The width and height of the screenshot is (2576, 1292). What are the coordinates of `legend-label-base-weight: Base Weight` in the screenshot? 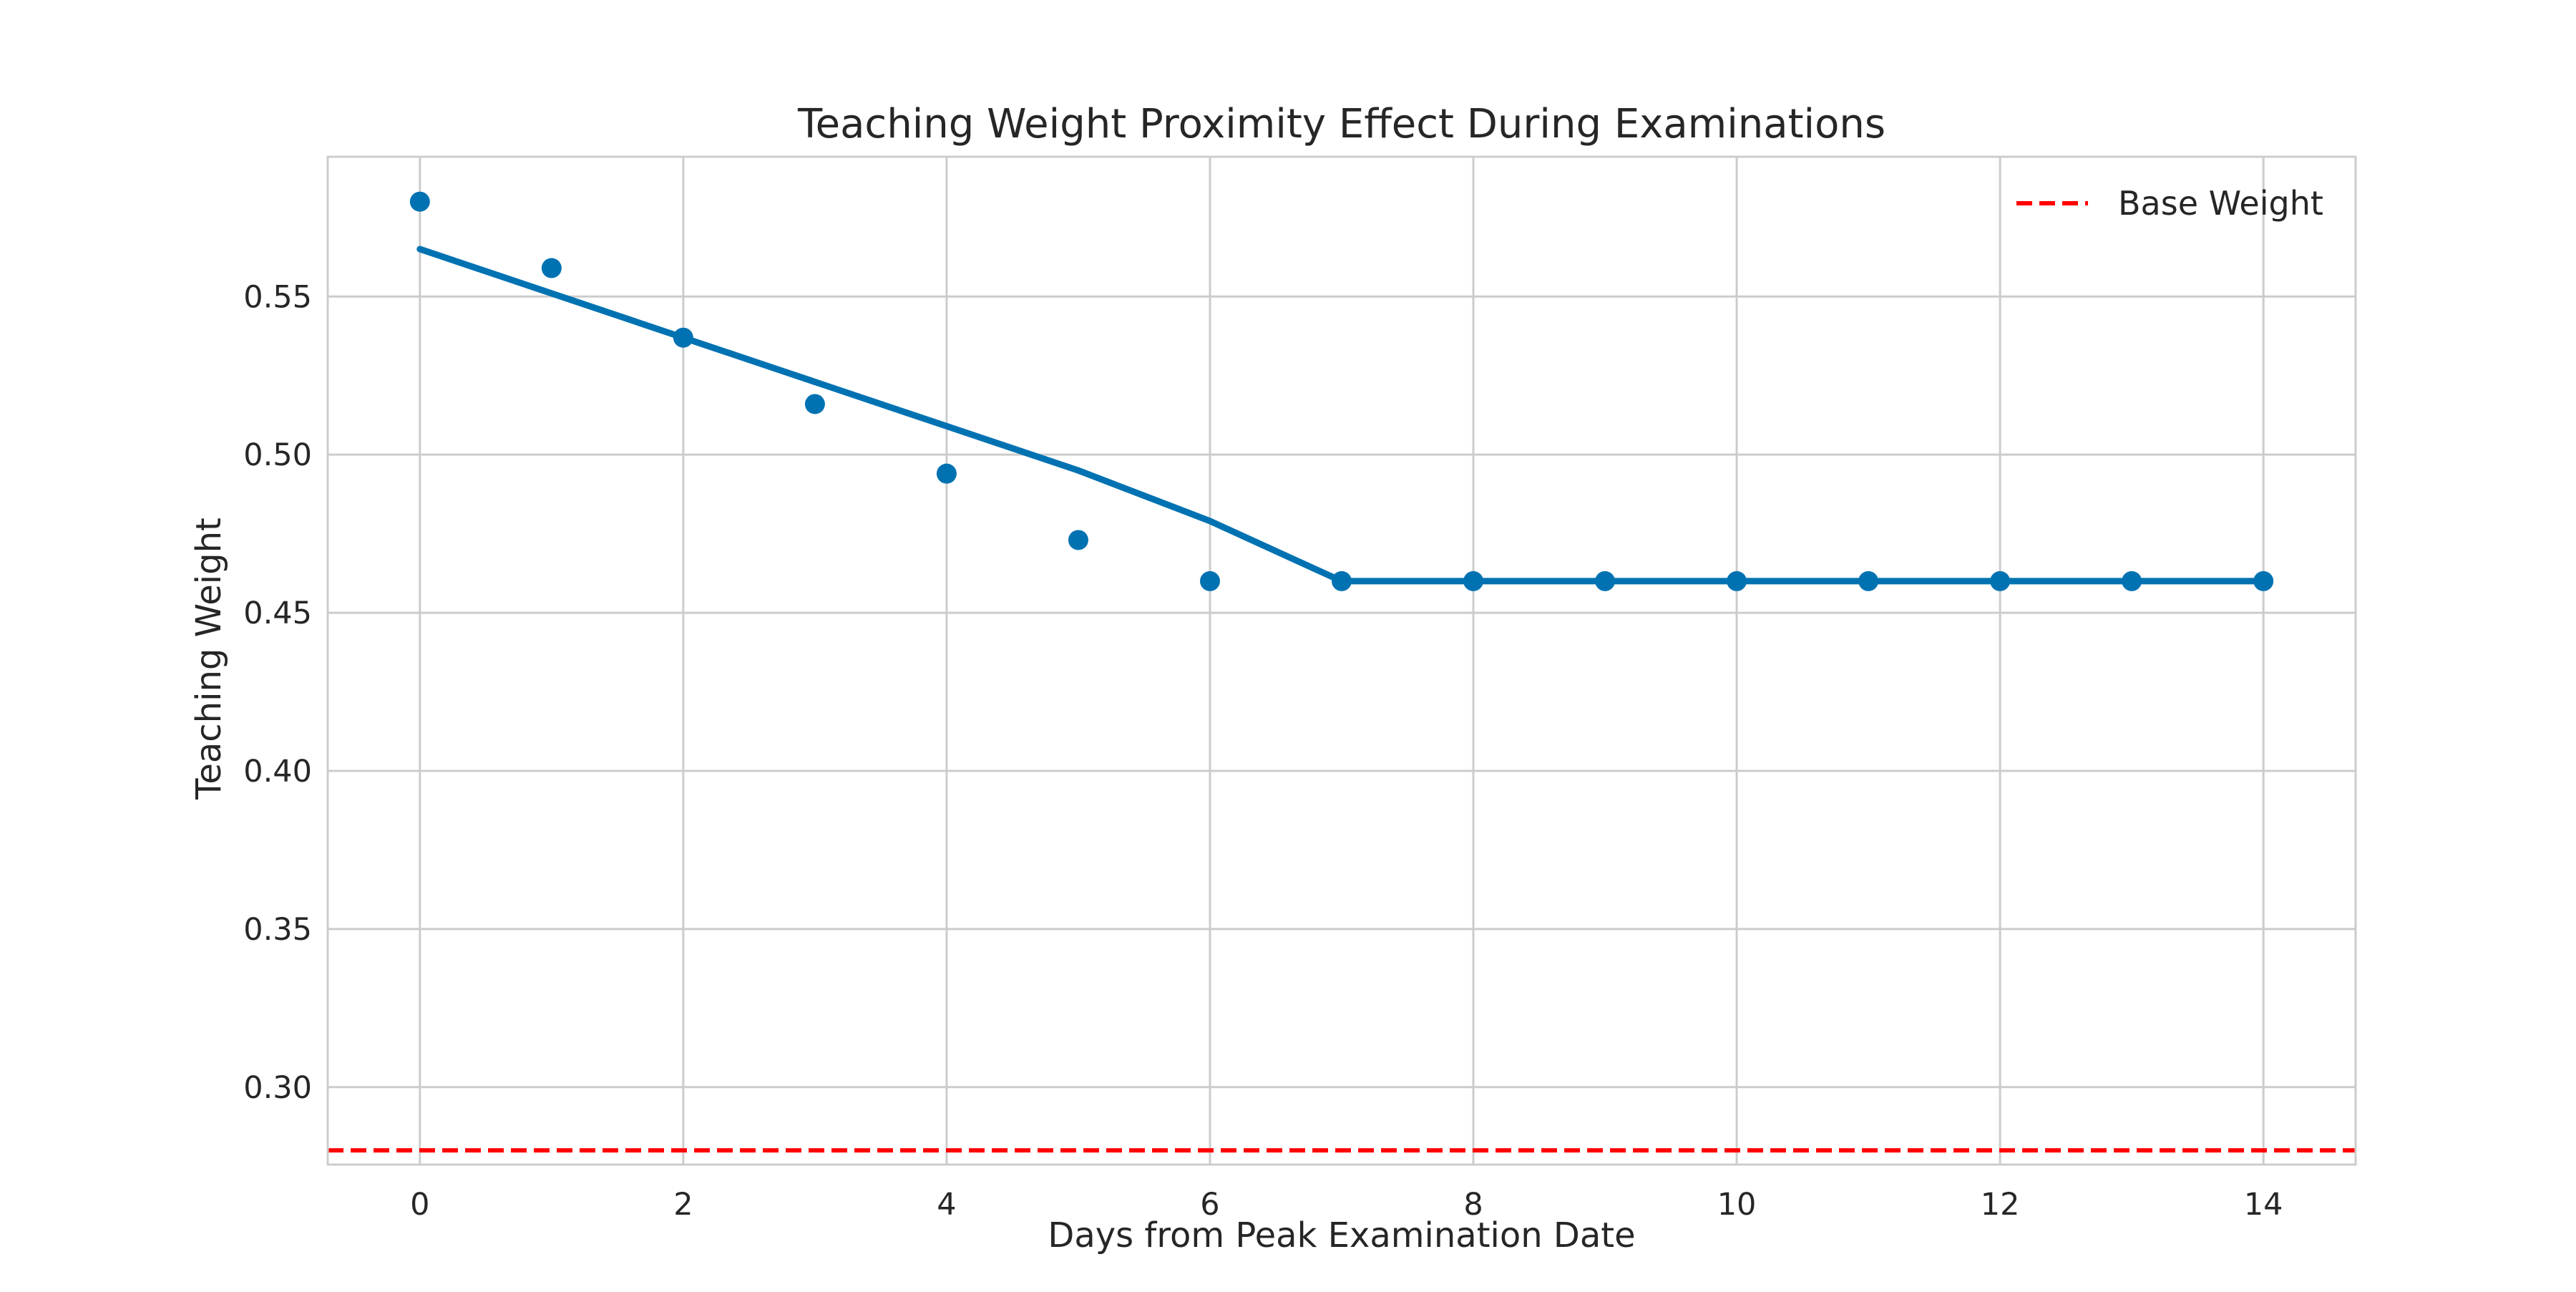 It's located at (2220, 203).